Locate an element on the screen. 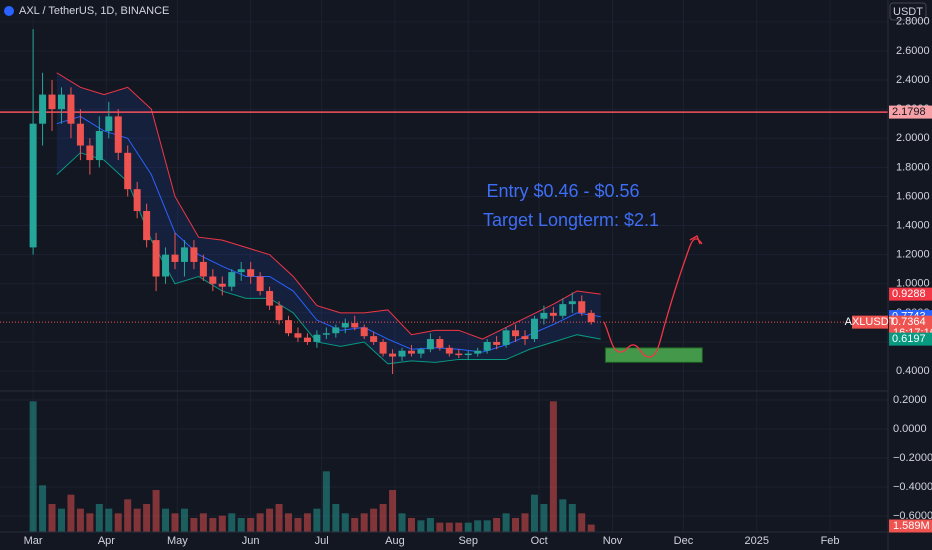 The width and height of the screenshot is (932, 550). annotation-entry: Entry $0.46 - $0.56 is located at coordinates (562, 191).